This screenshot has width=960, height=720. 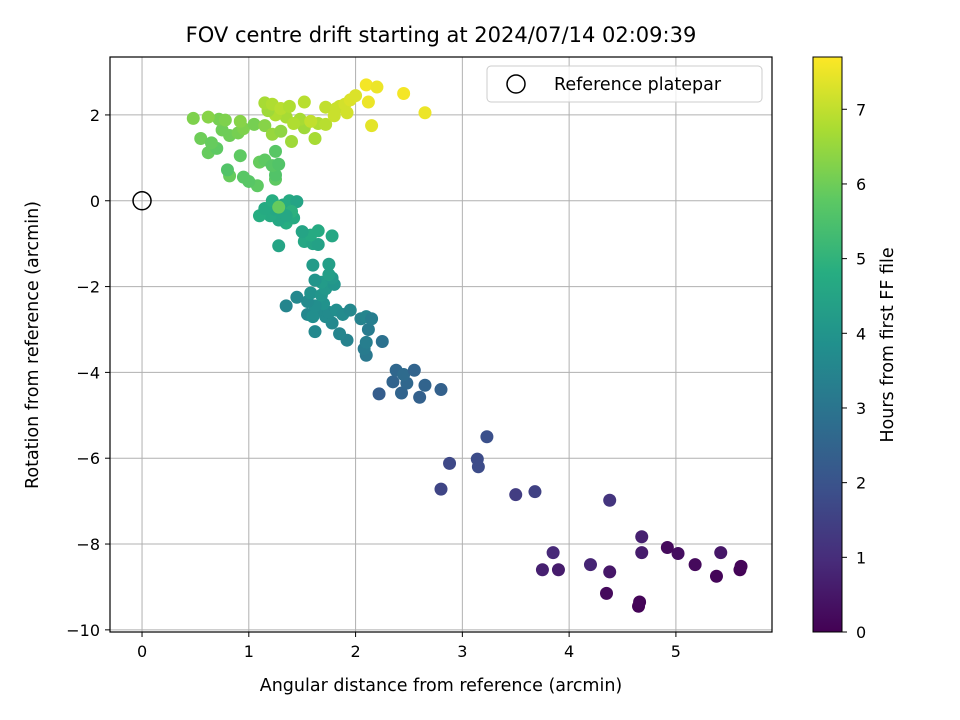 I want to click on x-tick-label: 2, so click(x=355, y=651).